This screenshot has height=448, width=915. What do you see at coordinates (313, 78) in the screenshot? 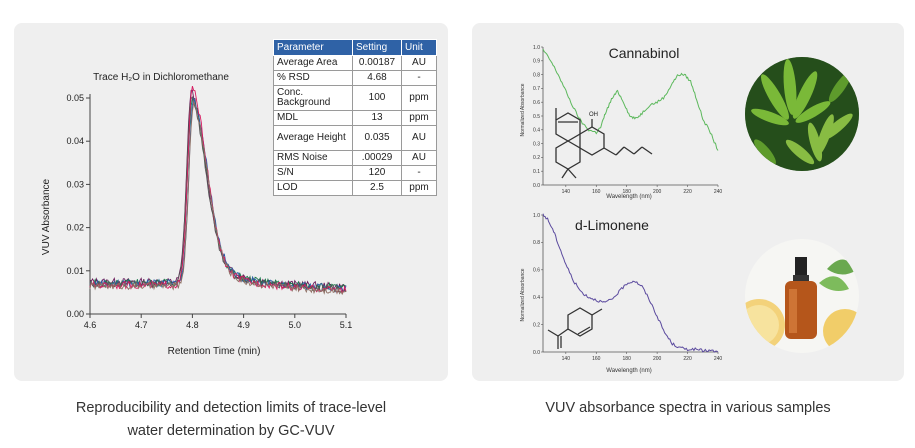
I see `param-cell: % RSD` at bounding box center [313, 78].